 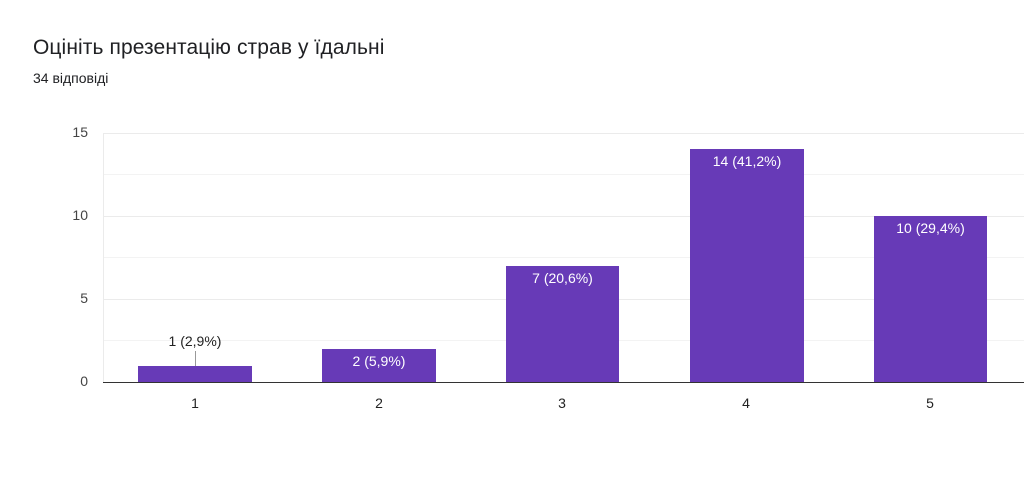 What do you see at coordinates (84, 381) in the screenshot?
I see `y-tick-label: 0` at bounding box center [84, 381].